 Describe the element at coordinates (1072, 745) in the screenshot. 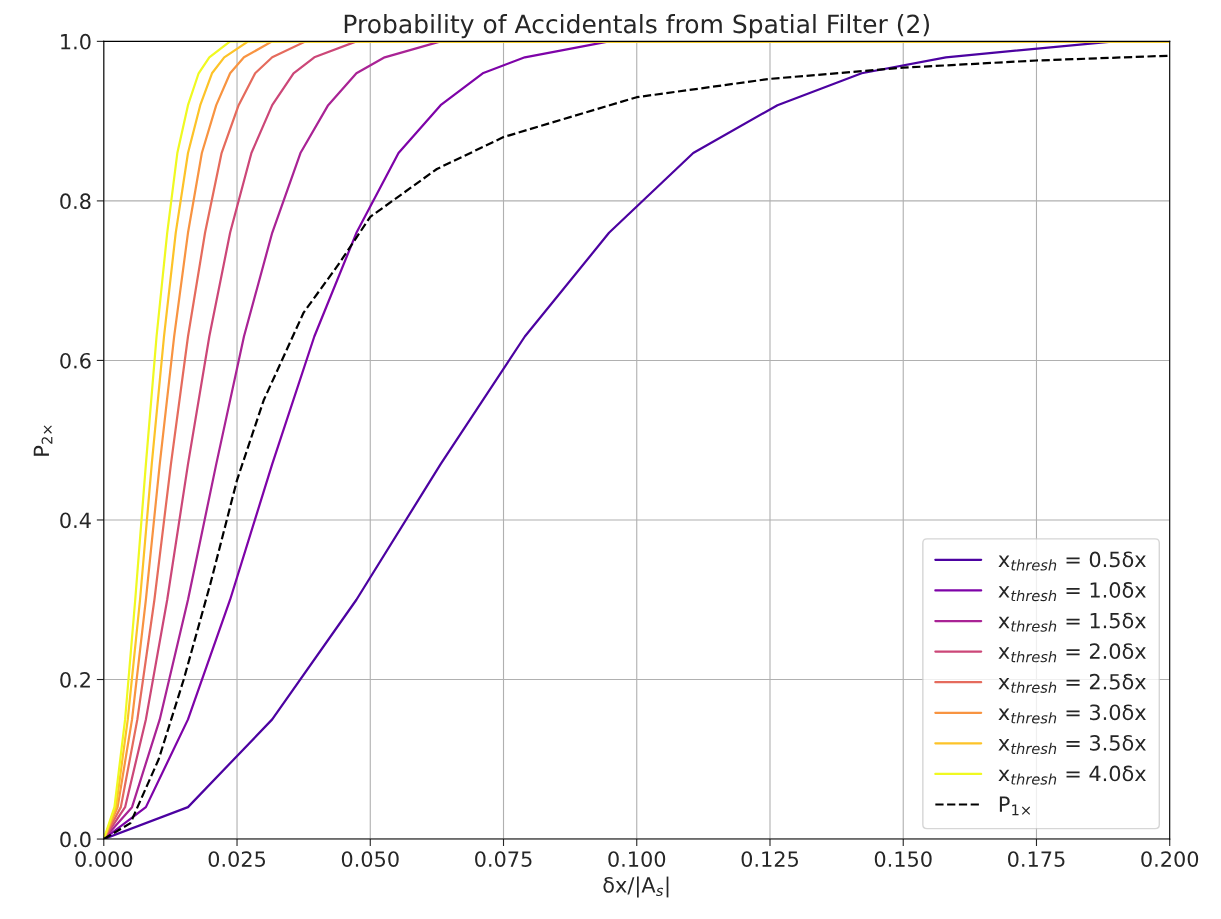

I see `legend-label: x$_{thresh}$ = 3.5δx` at that location.